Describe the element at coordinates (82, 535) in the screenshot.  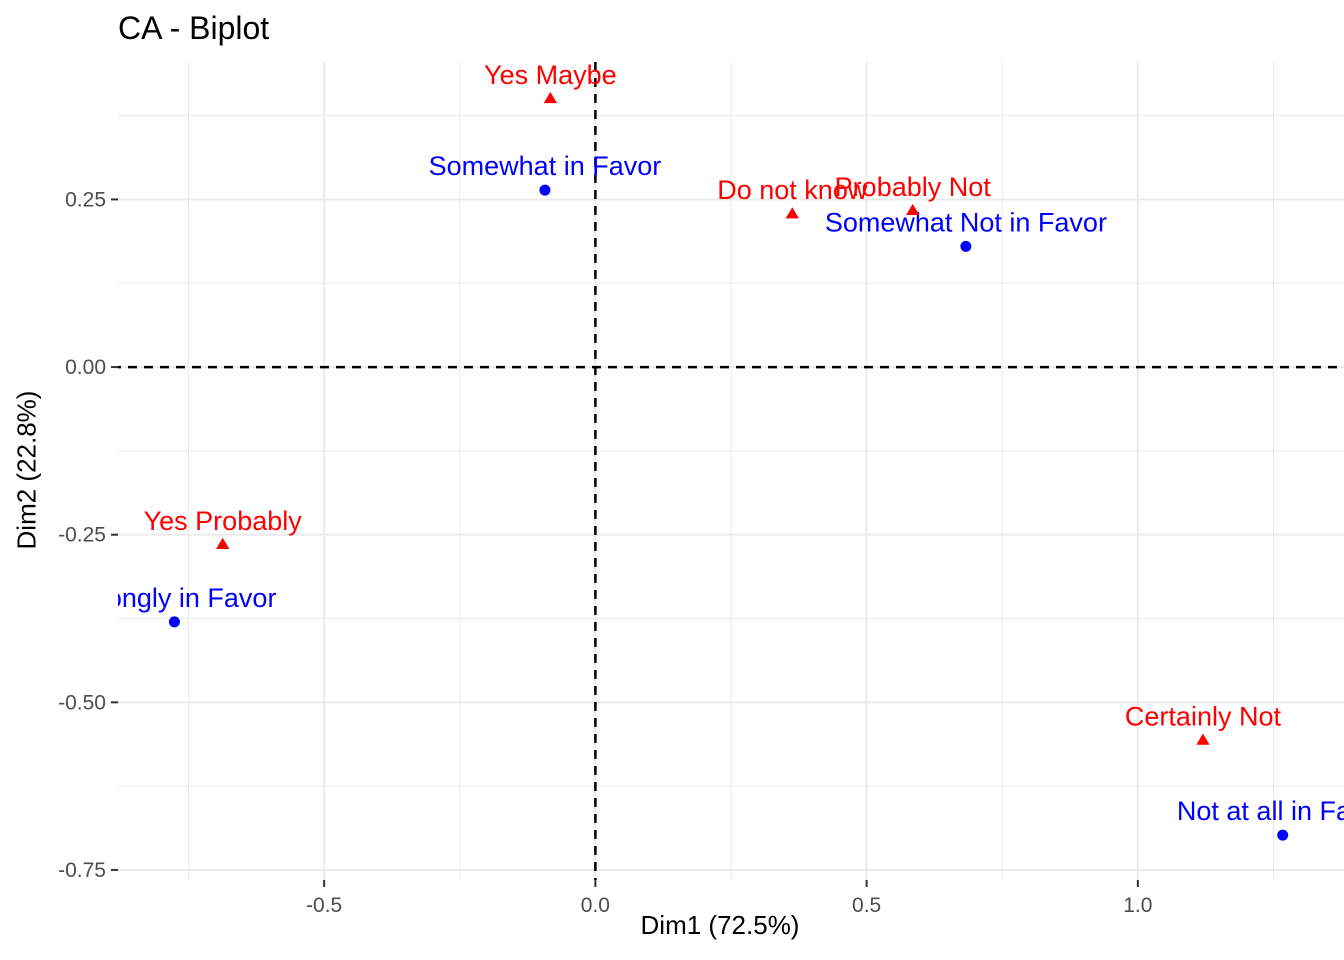
I see `y-tick-label: -0.25` at that location.